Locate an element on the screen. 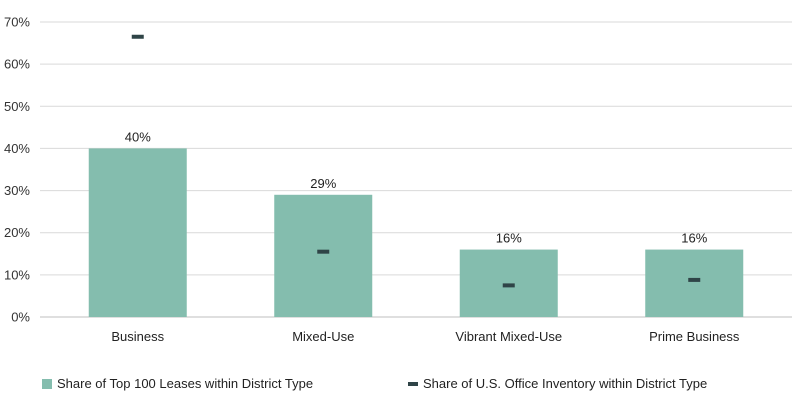  y-tick-label: 10% is located at coordinates (17, 274).